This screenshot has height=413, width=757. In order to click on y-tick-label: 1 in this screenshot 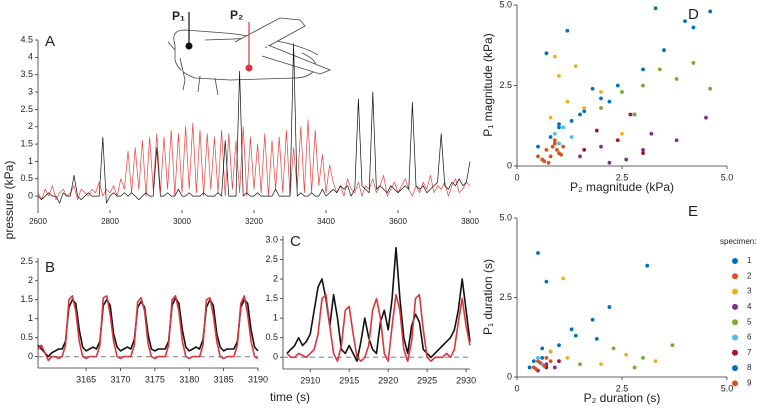, I will do `click(30, 318)`.